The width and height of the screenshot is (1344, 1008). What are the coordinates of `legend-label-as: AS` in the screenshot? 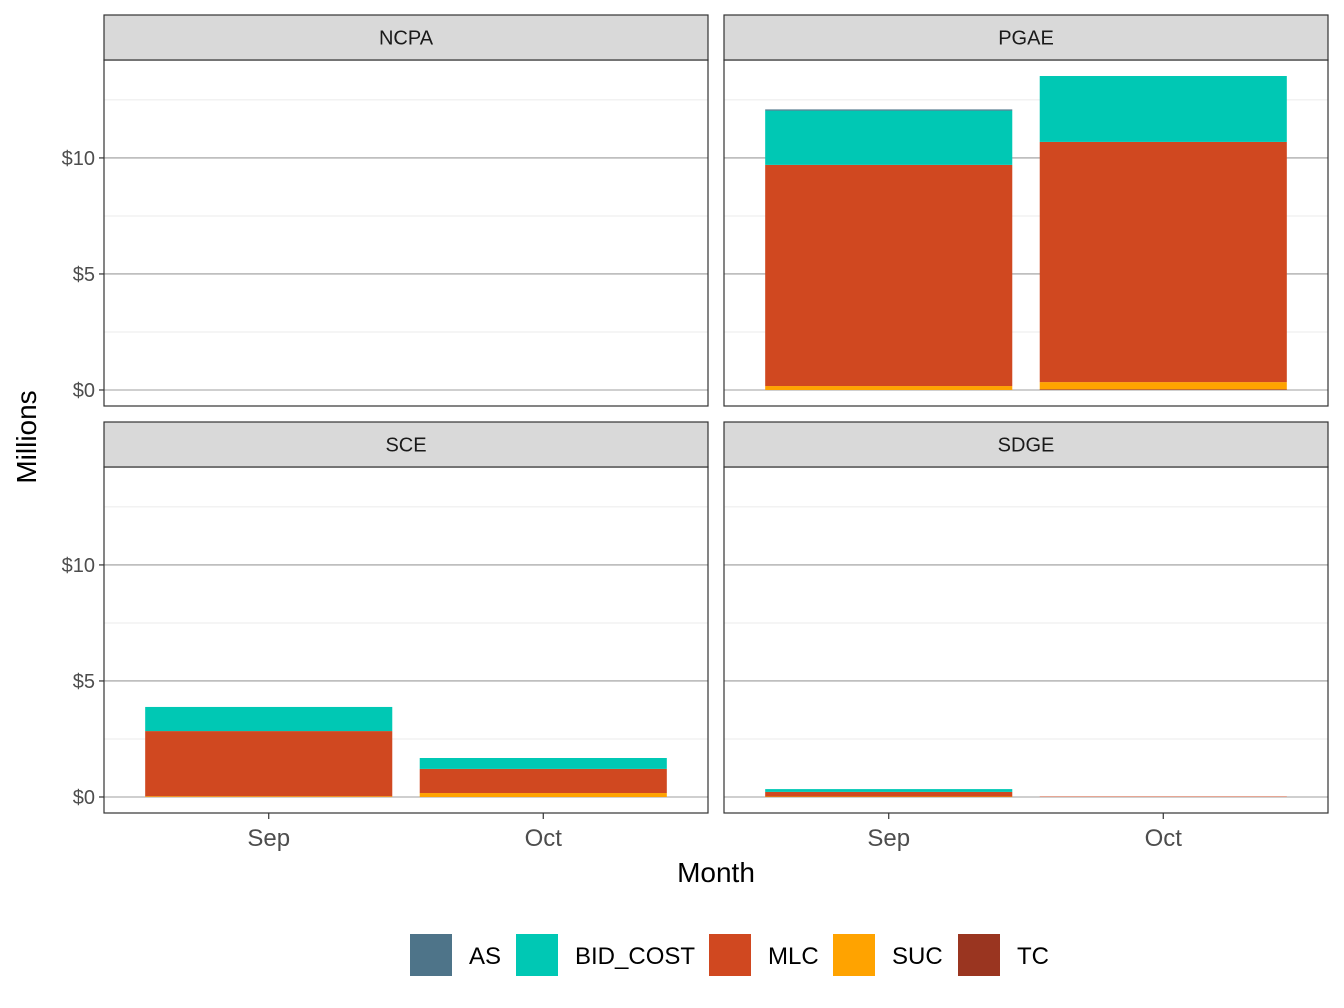 It's located at (485, 956).